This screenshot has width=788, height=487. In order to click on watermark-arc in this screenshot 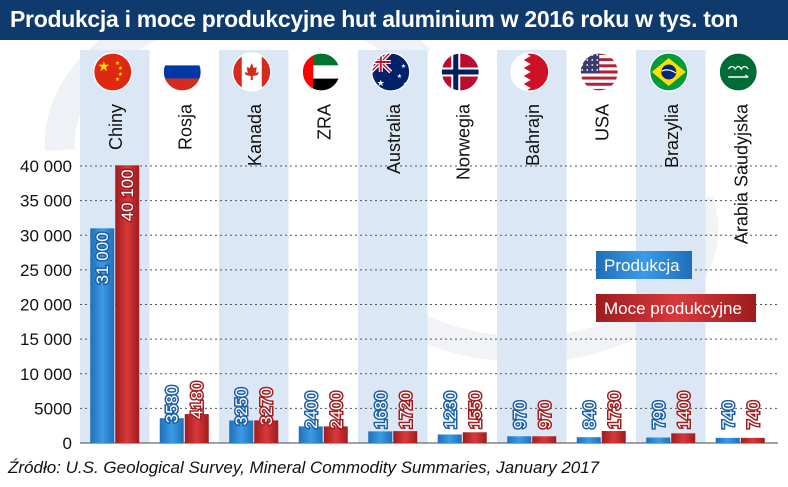, I will do `click(237, 95)`.